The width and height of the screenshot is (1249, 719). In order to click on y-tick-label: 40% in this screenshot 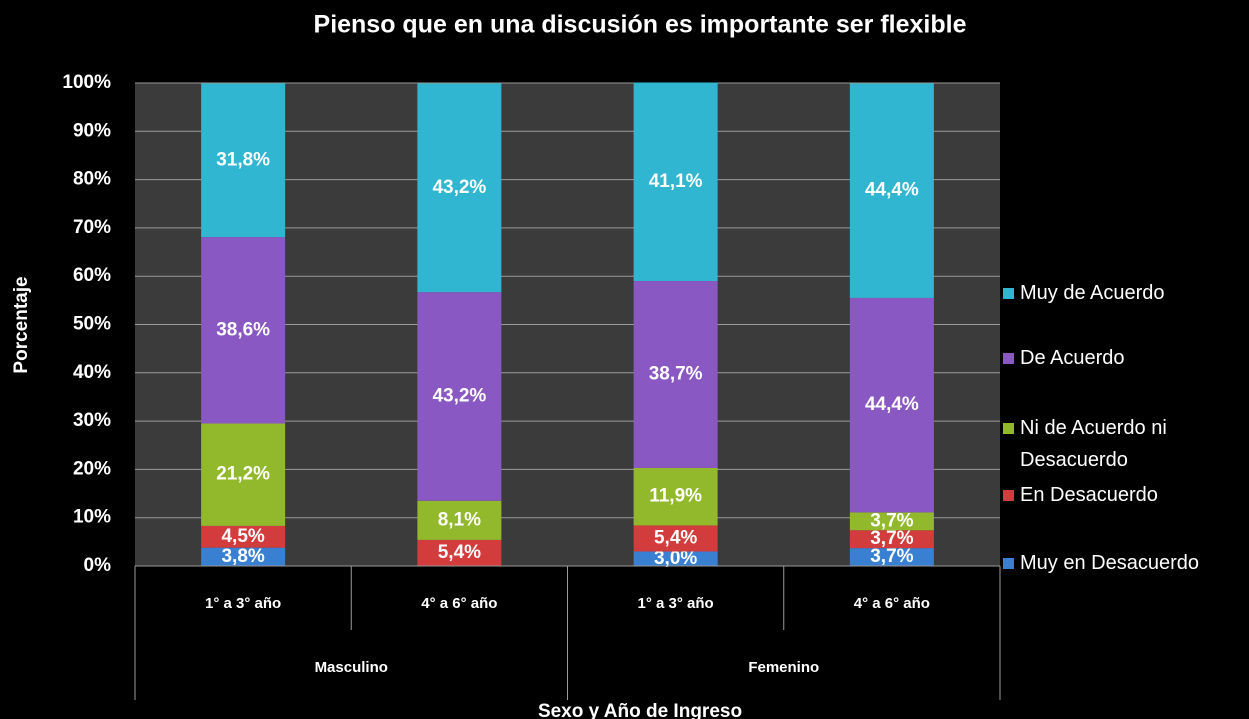, I will do `click(92, 372)`.